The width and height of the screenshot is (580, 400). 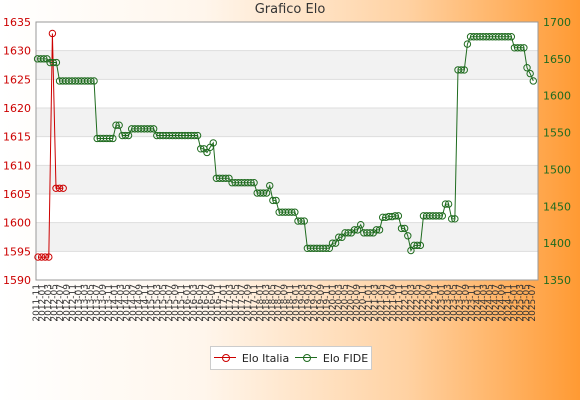 I want to click on x-tick-label: 2024-11, so click(x=509, y=303).